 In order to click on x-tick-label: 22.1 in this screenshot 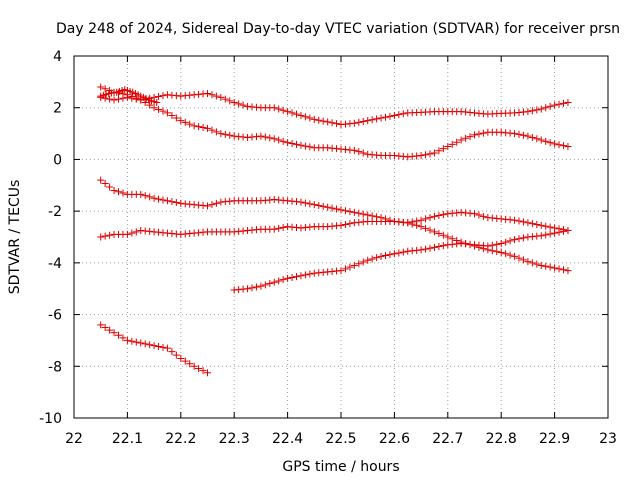, I will do `click(127, 439)`.